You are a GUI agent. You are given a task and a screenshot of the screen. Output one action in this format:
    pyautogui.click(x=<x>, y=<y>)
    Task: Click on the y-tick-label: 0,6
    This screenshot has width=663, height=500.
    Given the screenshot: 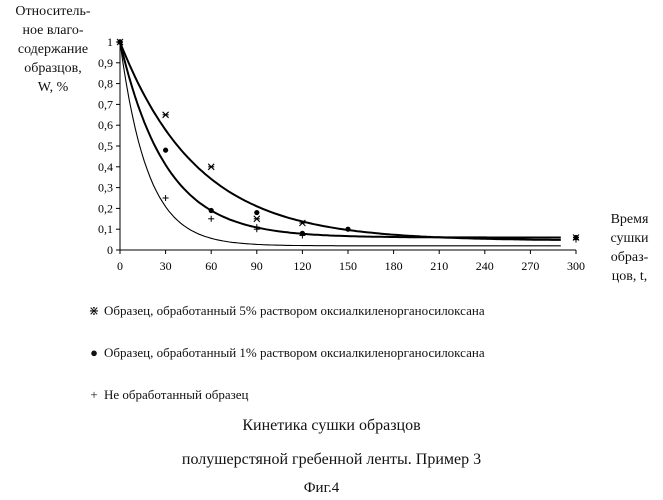 What is the action you would take?
    pyautogui.click(x=105, y=125)
    